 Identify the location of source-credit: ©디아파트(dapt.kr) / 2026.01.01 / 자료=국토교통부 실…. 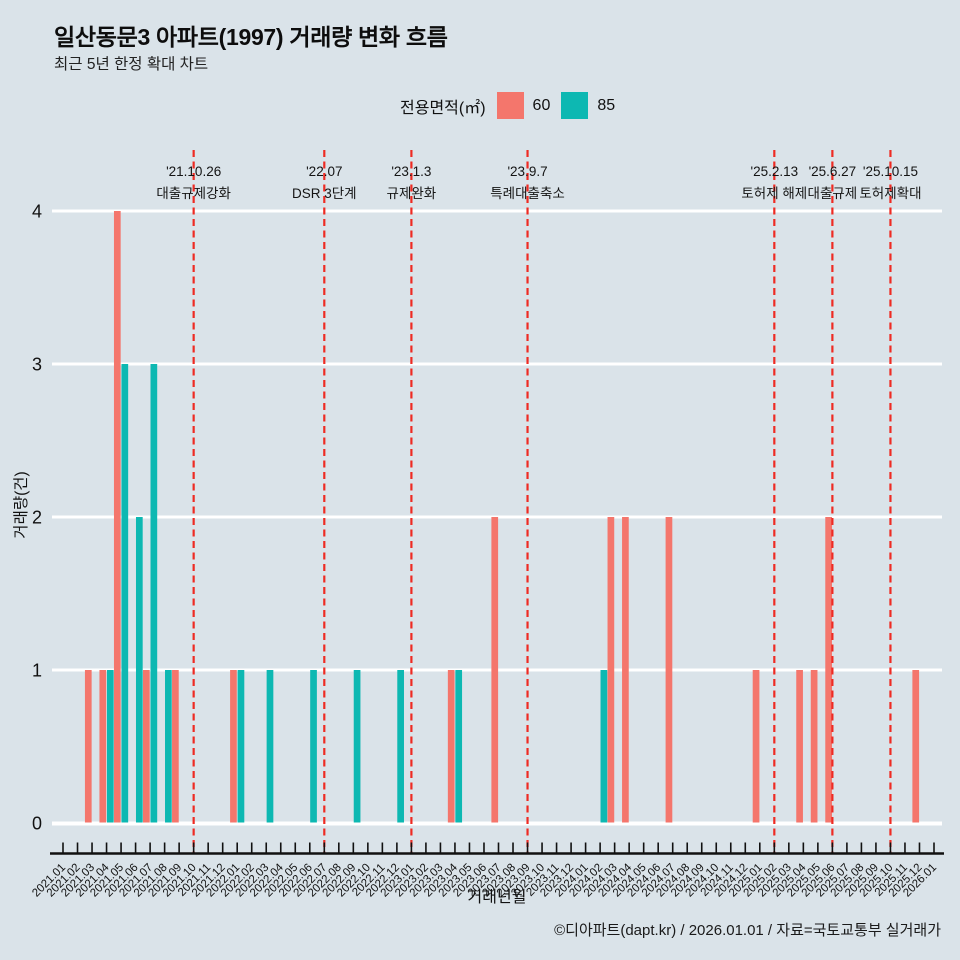
(747, 930).